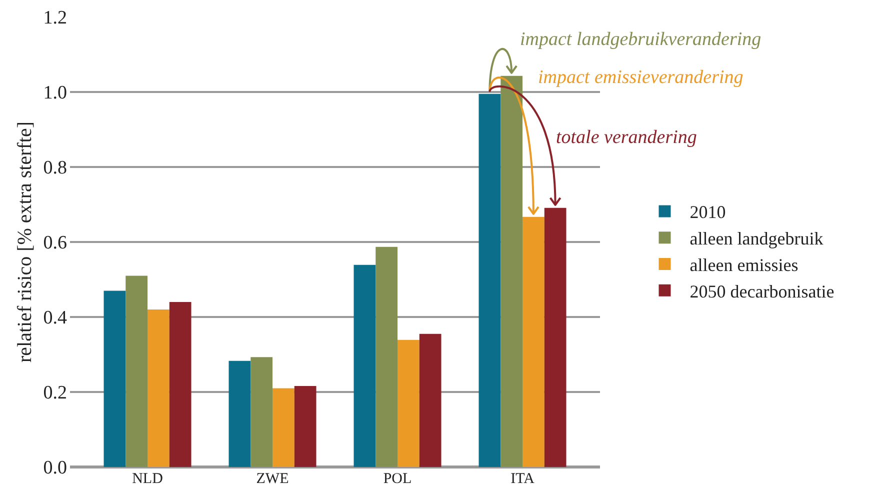 The height and width of the screenshot is (491, 881). Describe the element at coordinates (55, 393) in the screenshot. I see `y-tick-label: 0.2` at that location.